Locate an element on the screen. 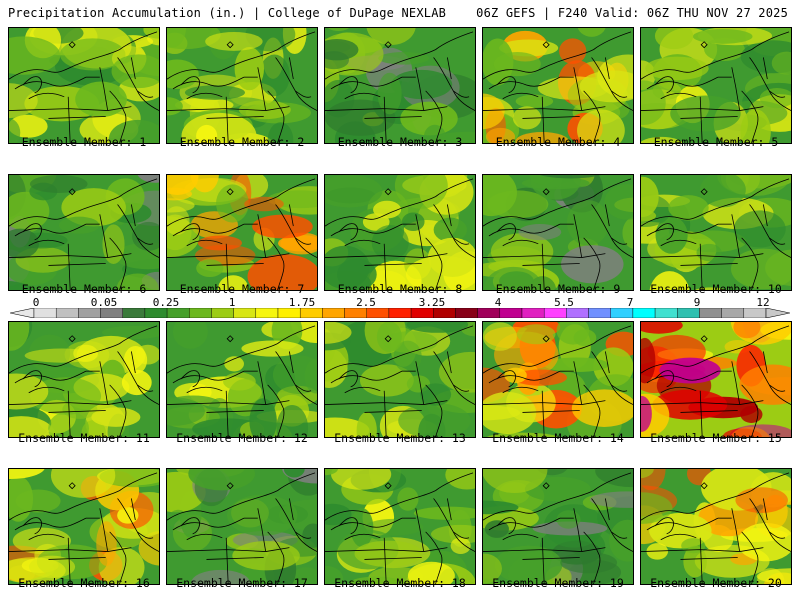 Image resolution: width=800 pixels, height=600 pixels. colorbar-min-arrow is located at coordinates (22, 313).